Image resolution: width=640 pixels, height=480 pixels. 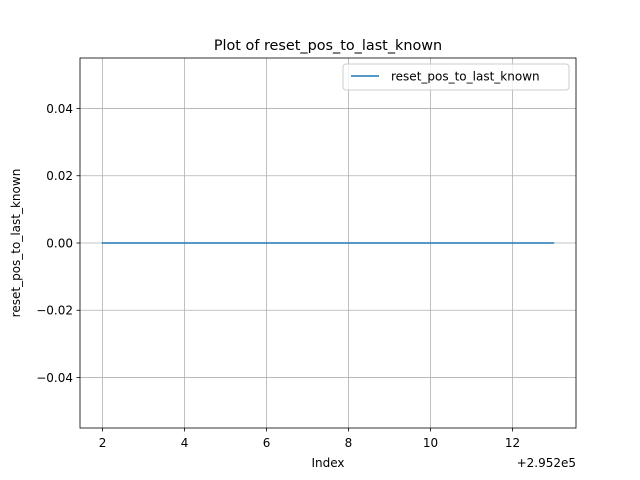 I want to click on chart-title: Plot of reset_pos_to_last_known, so click(x=328, y=46).